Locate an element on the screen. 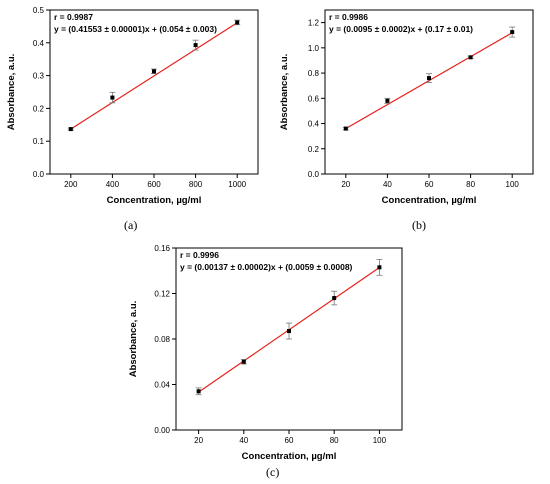  y-tick-label-c: 0.04 is located at coordinates (162, 385).